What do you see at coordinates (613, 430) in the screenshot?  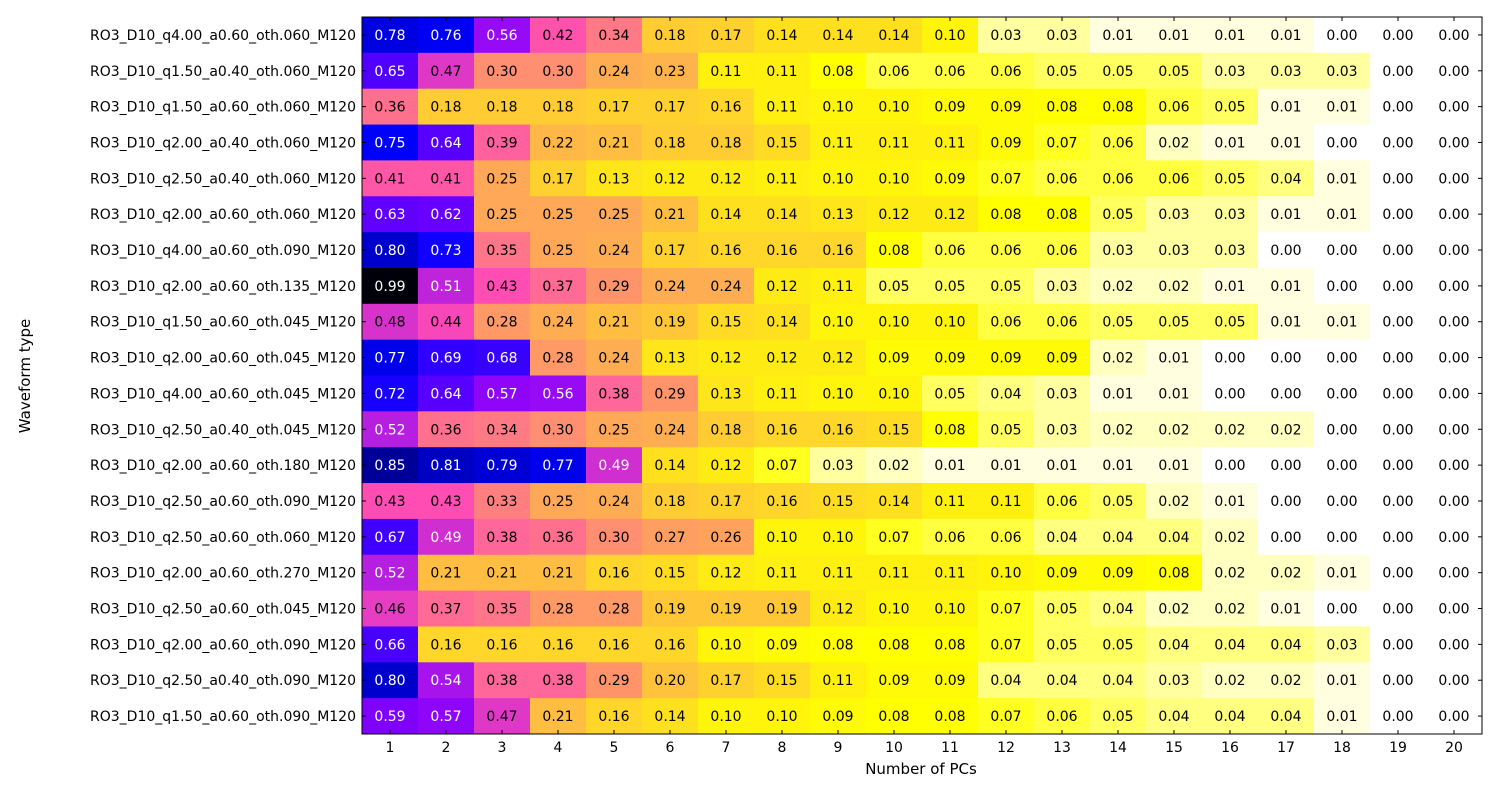 I see `cell-value-label: 0.25` at bounding box center [613, 430].